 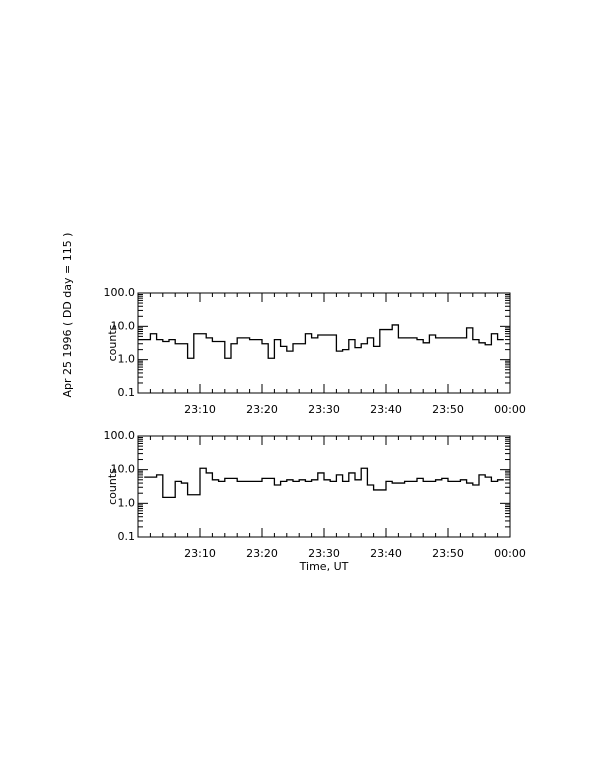 I want to click on page-title: Apr 25 1996 ( DD day = 115 ), so click(x=67, y=315).